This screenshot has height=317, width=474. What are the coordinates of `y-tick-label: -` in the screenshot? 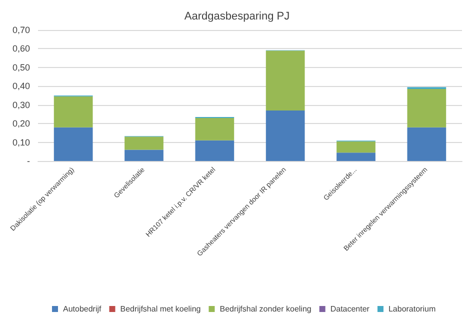 It's located at (28, 161).